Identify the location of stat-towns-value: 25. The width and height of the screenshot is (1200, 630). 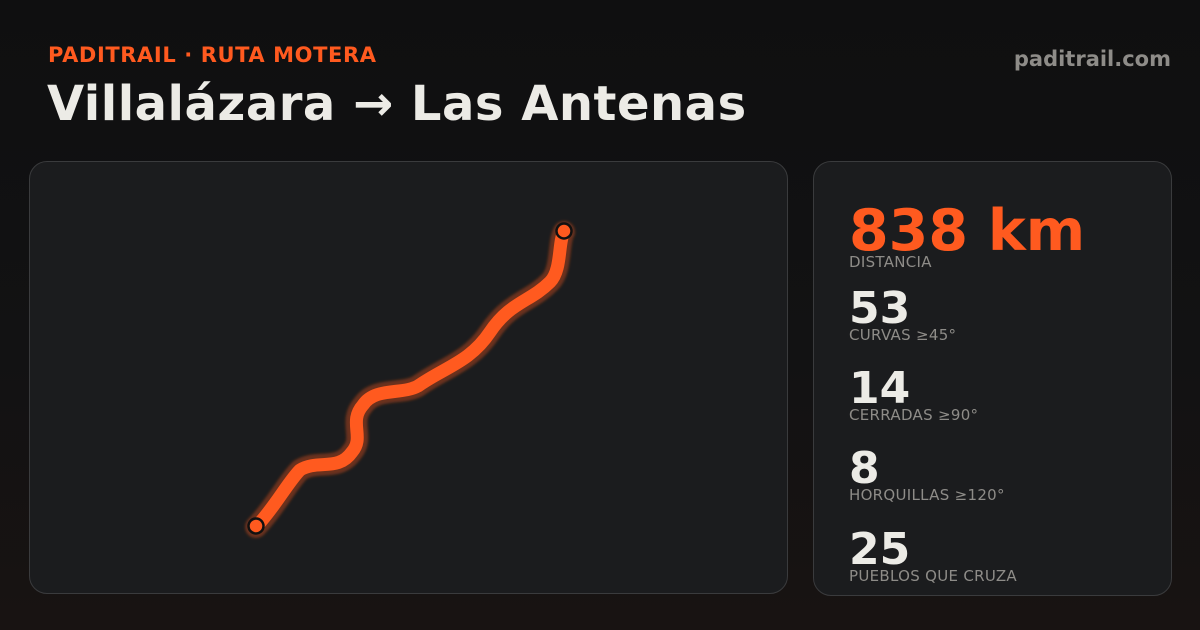
(880, 549).